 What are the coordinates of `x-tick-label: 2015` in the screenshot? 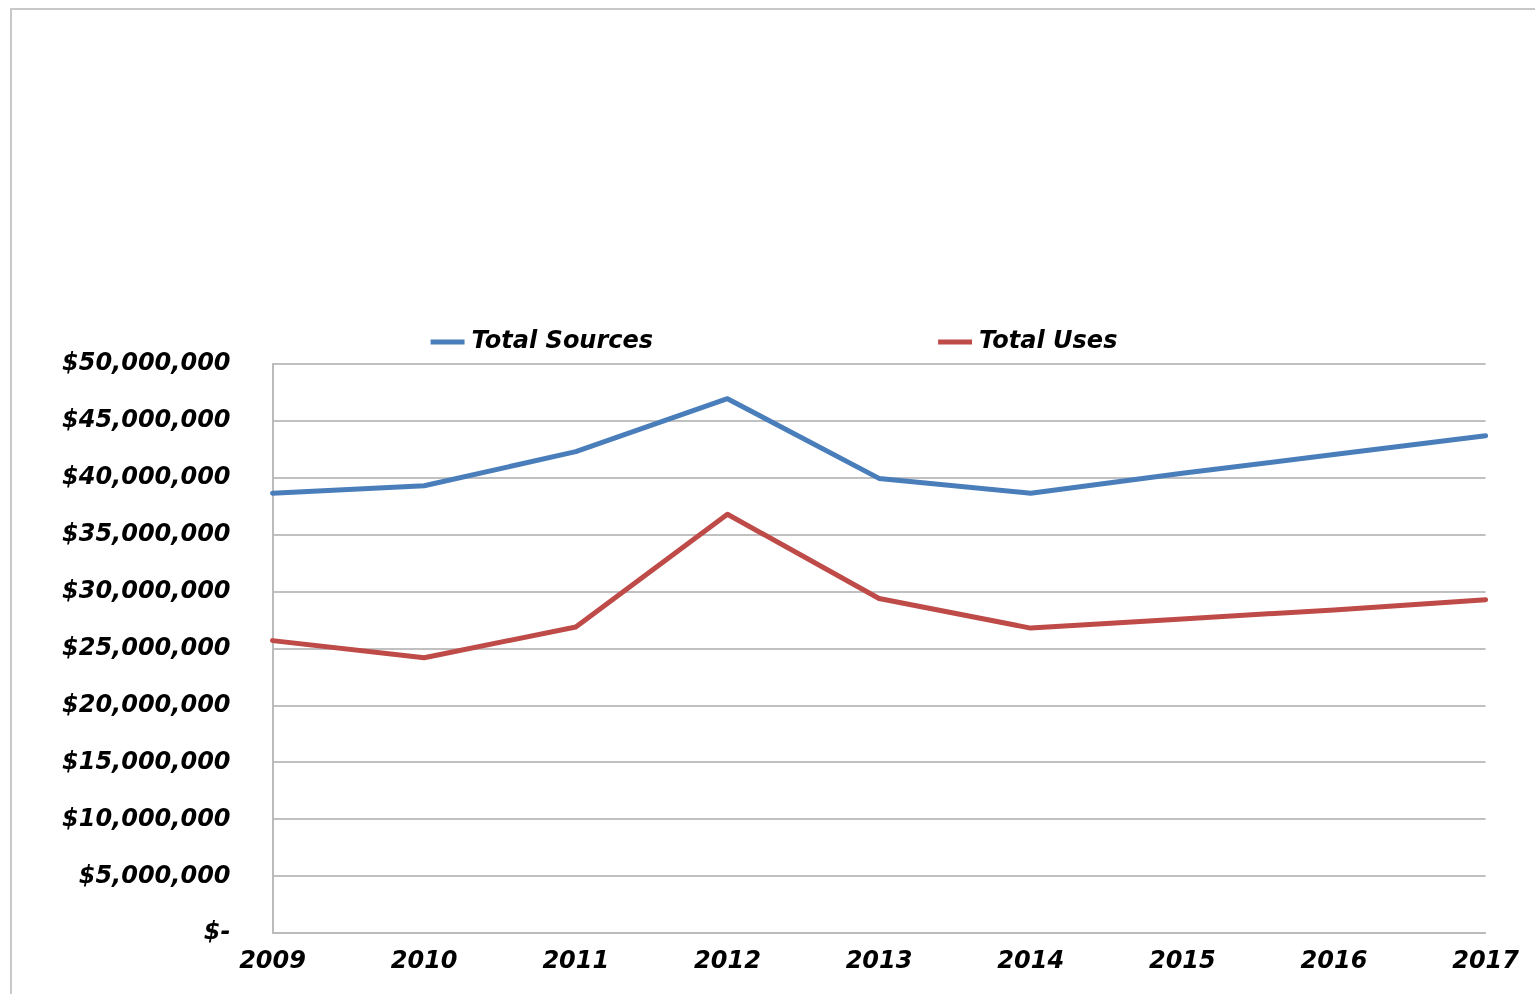 It's located at (1182, 959).